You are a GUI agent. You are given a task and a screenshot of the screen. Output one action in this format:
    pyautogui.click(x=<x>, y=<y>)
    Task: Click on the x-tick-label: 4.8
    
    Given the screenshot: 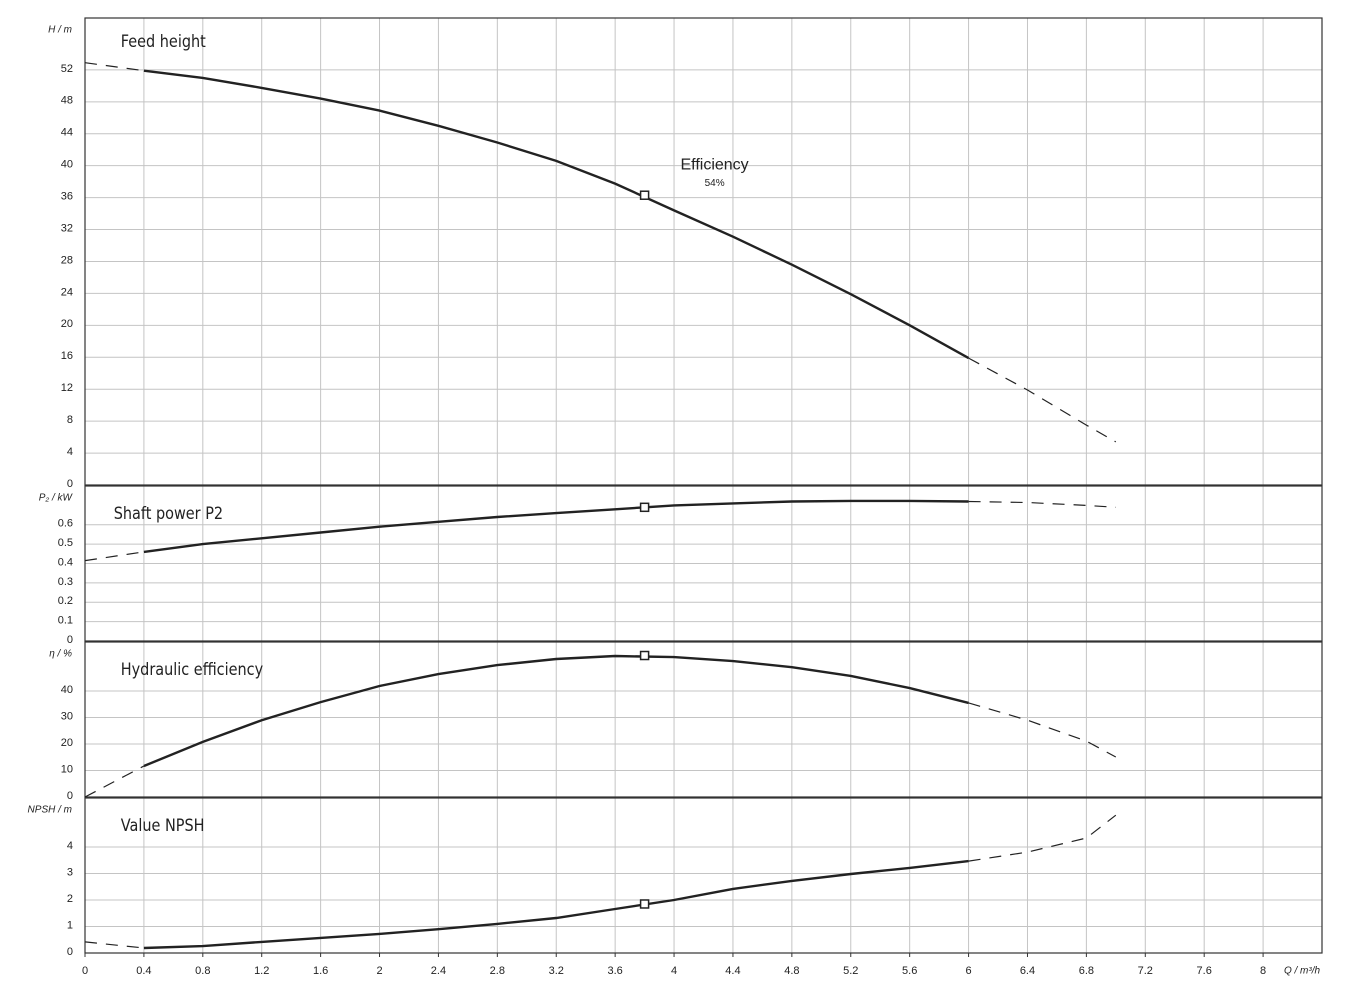 What is the action you would take?
    pyautogui.click(x=791, y=971)
    